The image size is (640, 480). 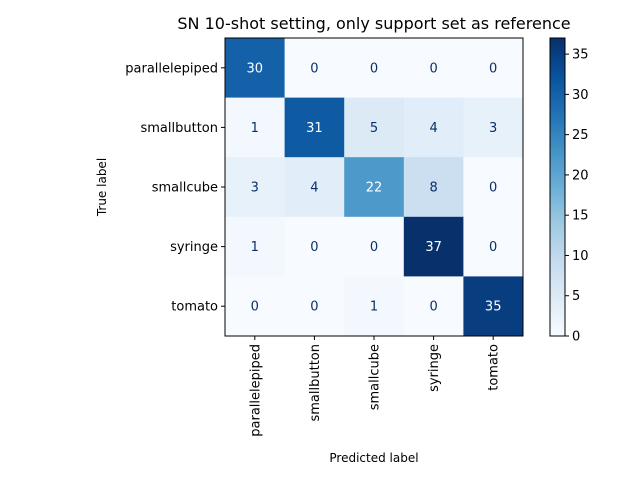 What do you see at coordinates (255, 390) in the screenshot?
I see `x-tick-label: parallelepiped` at bounding box center [255, 390].